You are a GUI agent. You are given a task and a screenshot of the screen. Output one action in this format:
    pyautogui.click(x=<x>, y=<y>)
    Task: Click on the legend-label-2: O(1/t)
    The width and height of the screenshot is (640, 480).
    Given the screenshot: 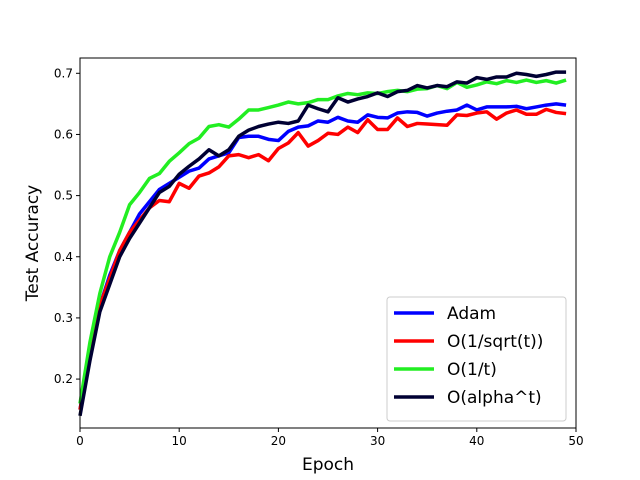 What is the action you would take?
    pyautogui.click(x=472, y=370)
    